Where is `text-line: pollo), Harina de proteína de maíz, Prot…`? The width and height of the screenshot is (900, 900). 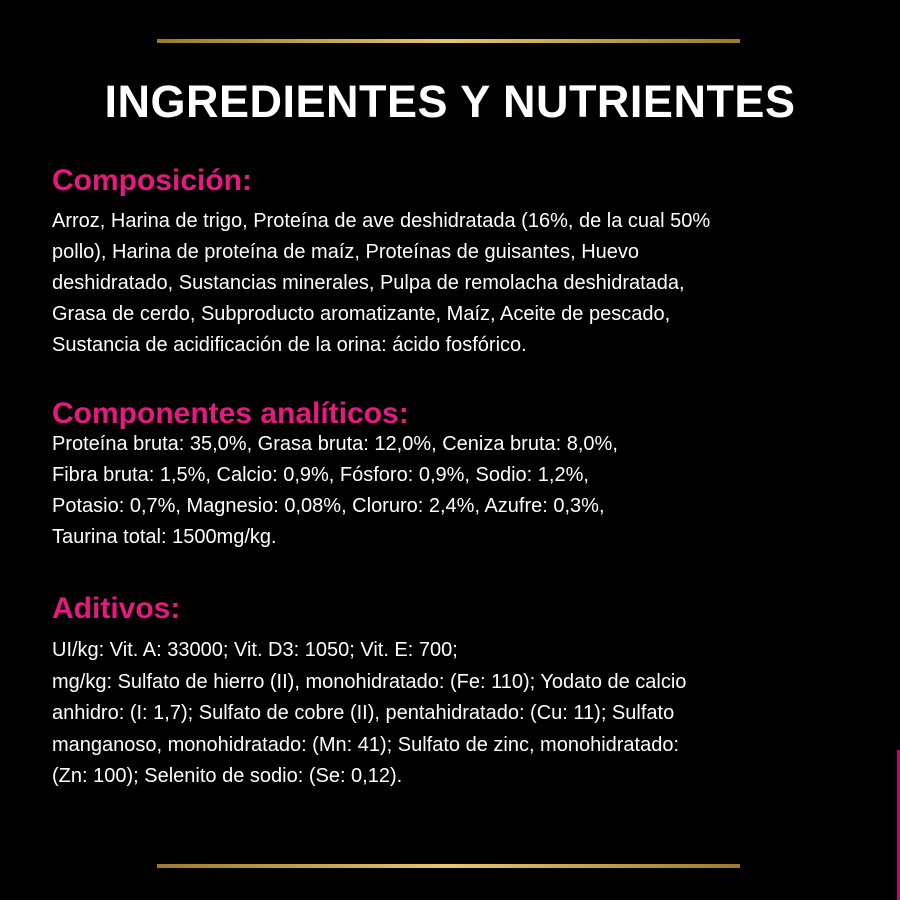
text-line: pollo), Harina de proteína de maíz, Prot… is located at coordinates (346, 252).